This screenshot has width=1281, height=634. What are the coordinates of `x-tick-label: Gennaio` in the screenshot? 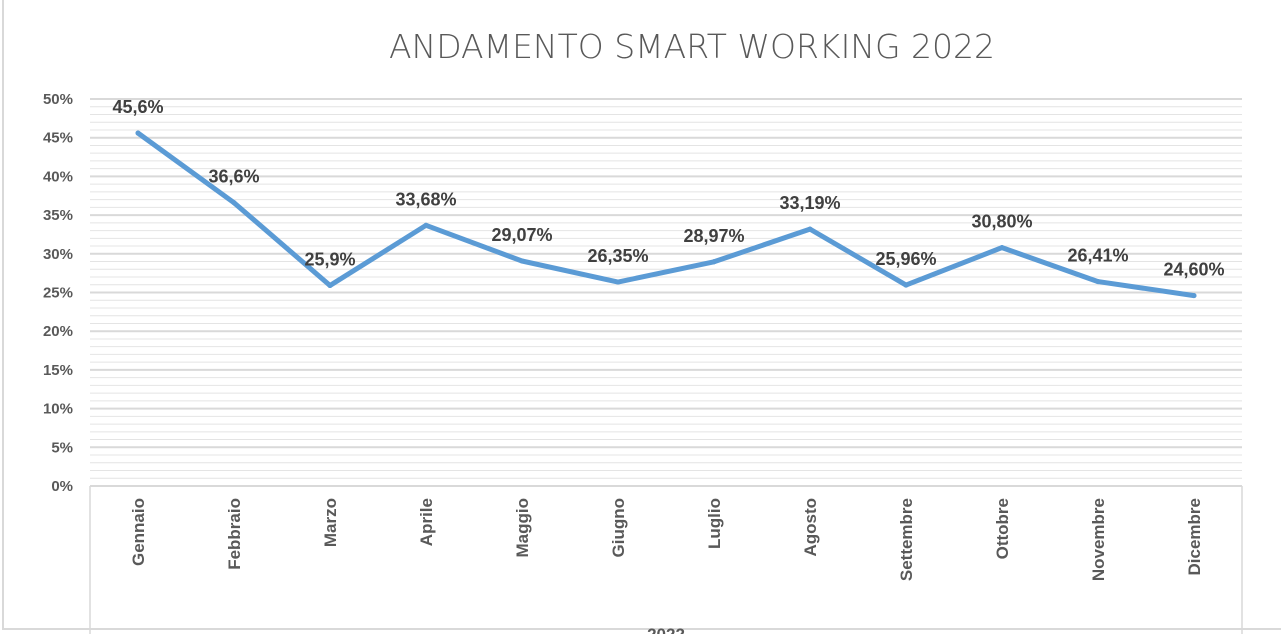 It's located at (138, 532).